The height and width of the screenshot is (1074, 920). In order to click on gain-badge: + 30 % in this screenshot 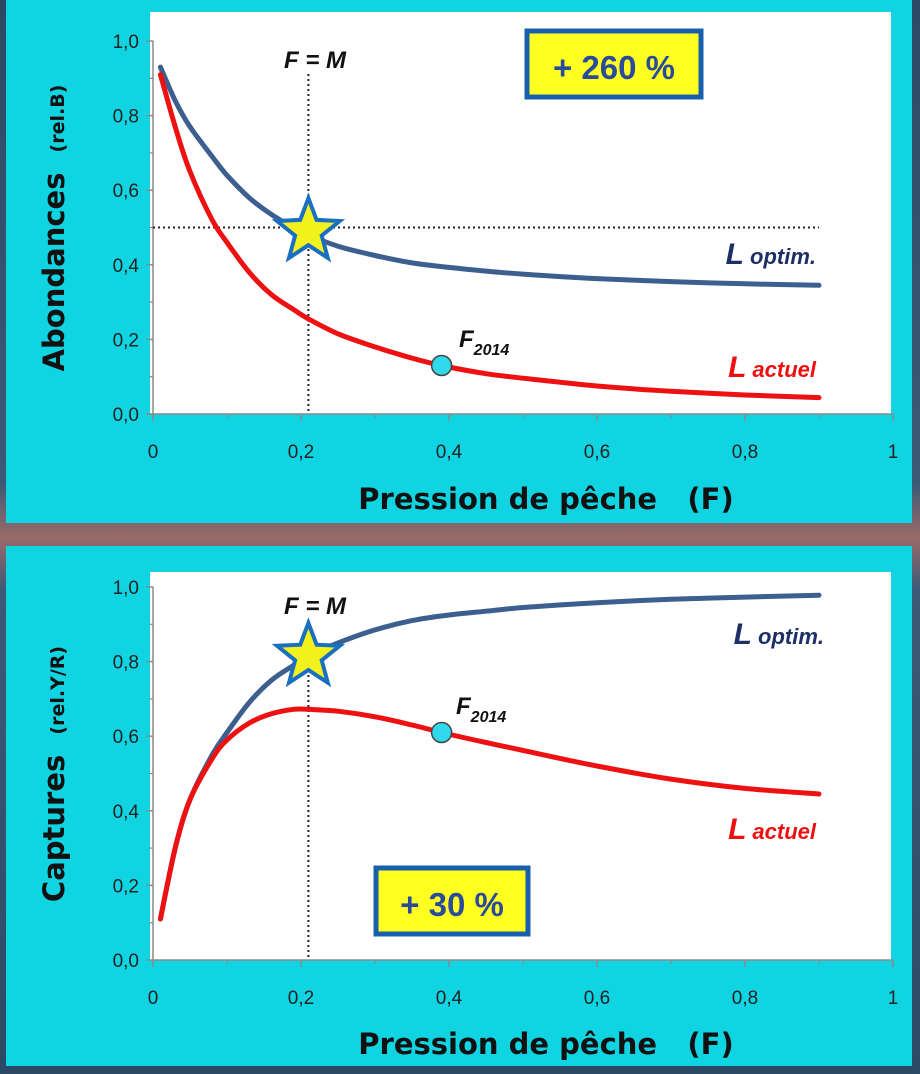, I will do `click(452, 901)`.